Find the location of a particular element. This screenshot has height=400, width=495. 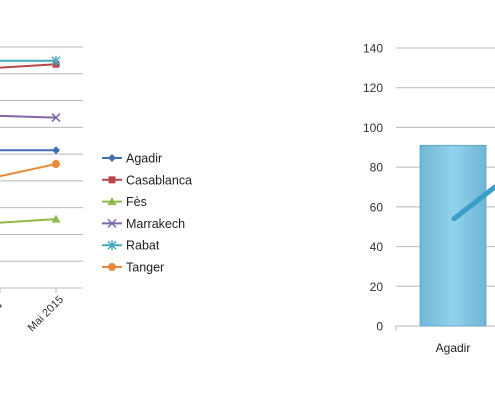

y-tick-label: 20 is located at coordinates (377, 287).